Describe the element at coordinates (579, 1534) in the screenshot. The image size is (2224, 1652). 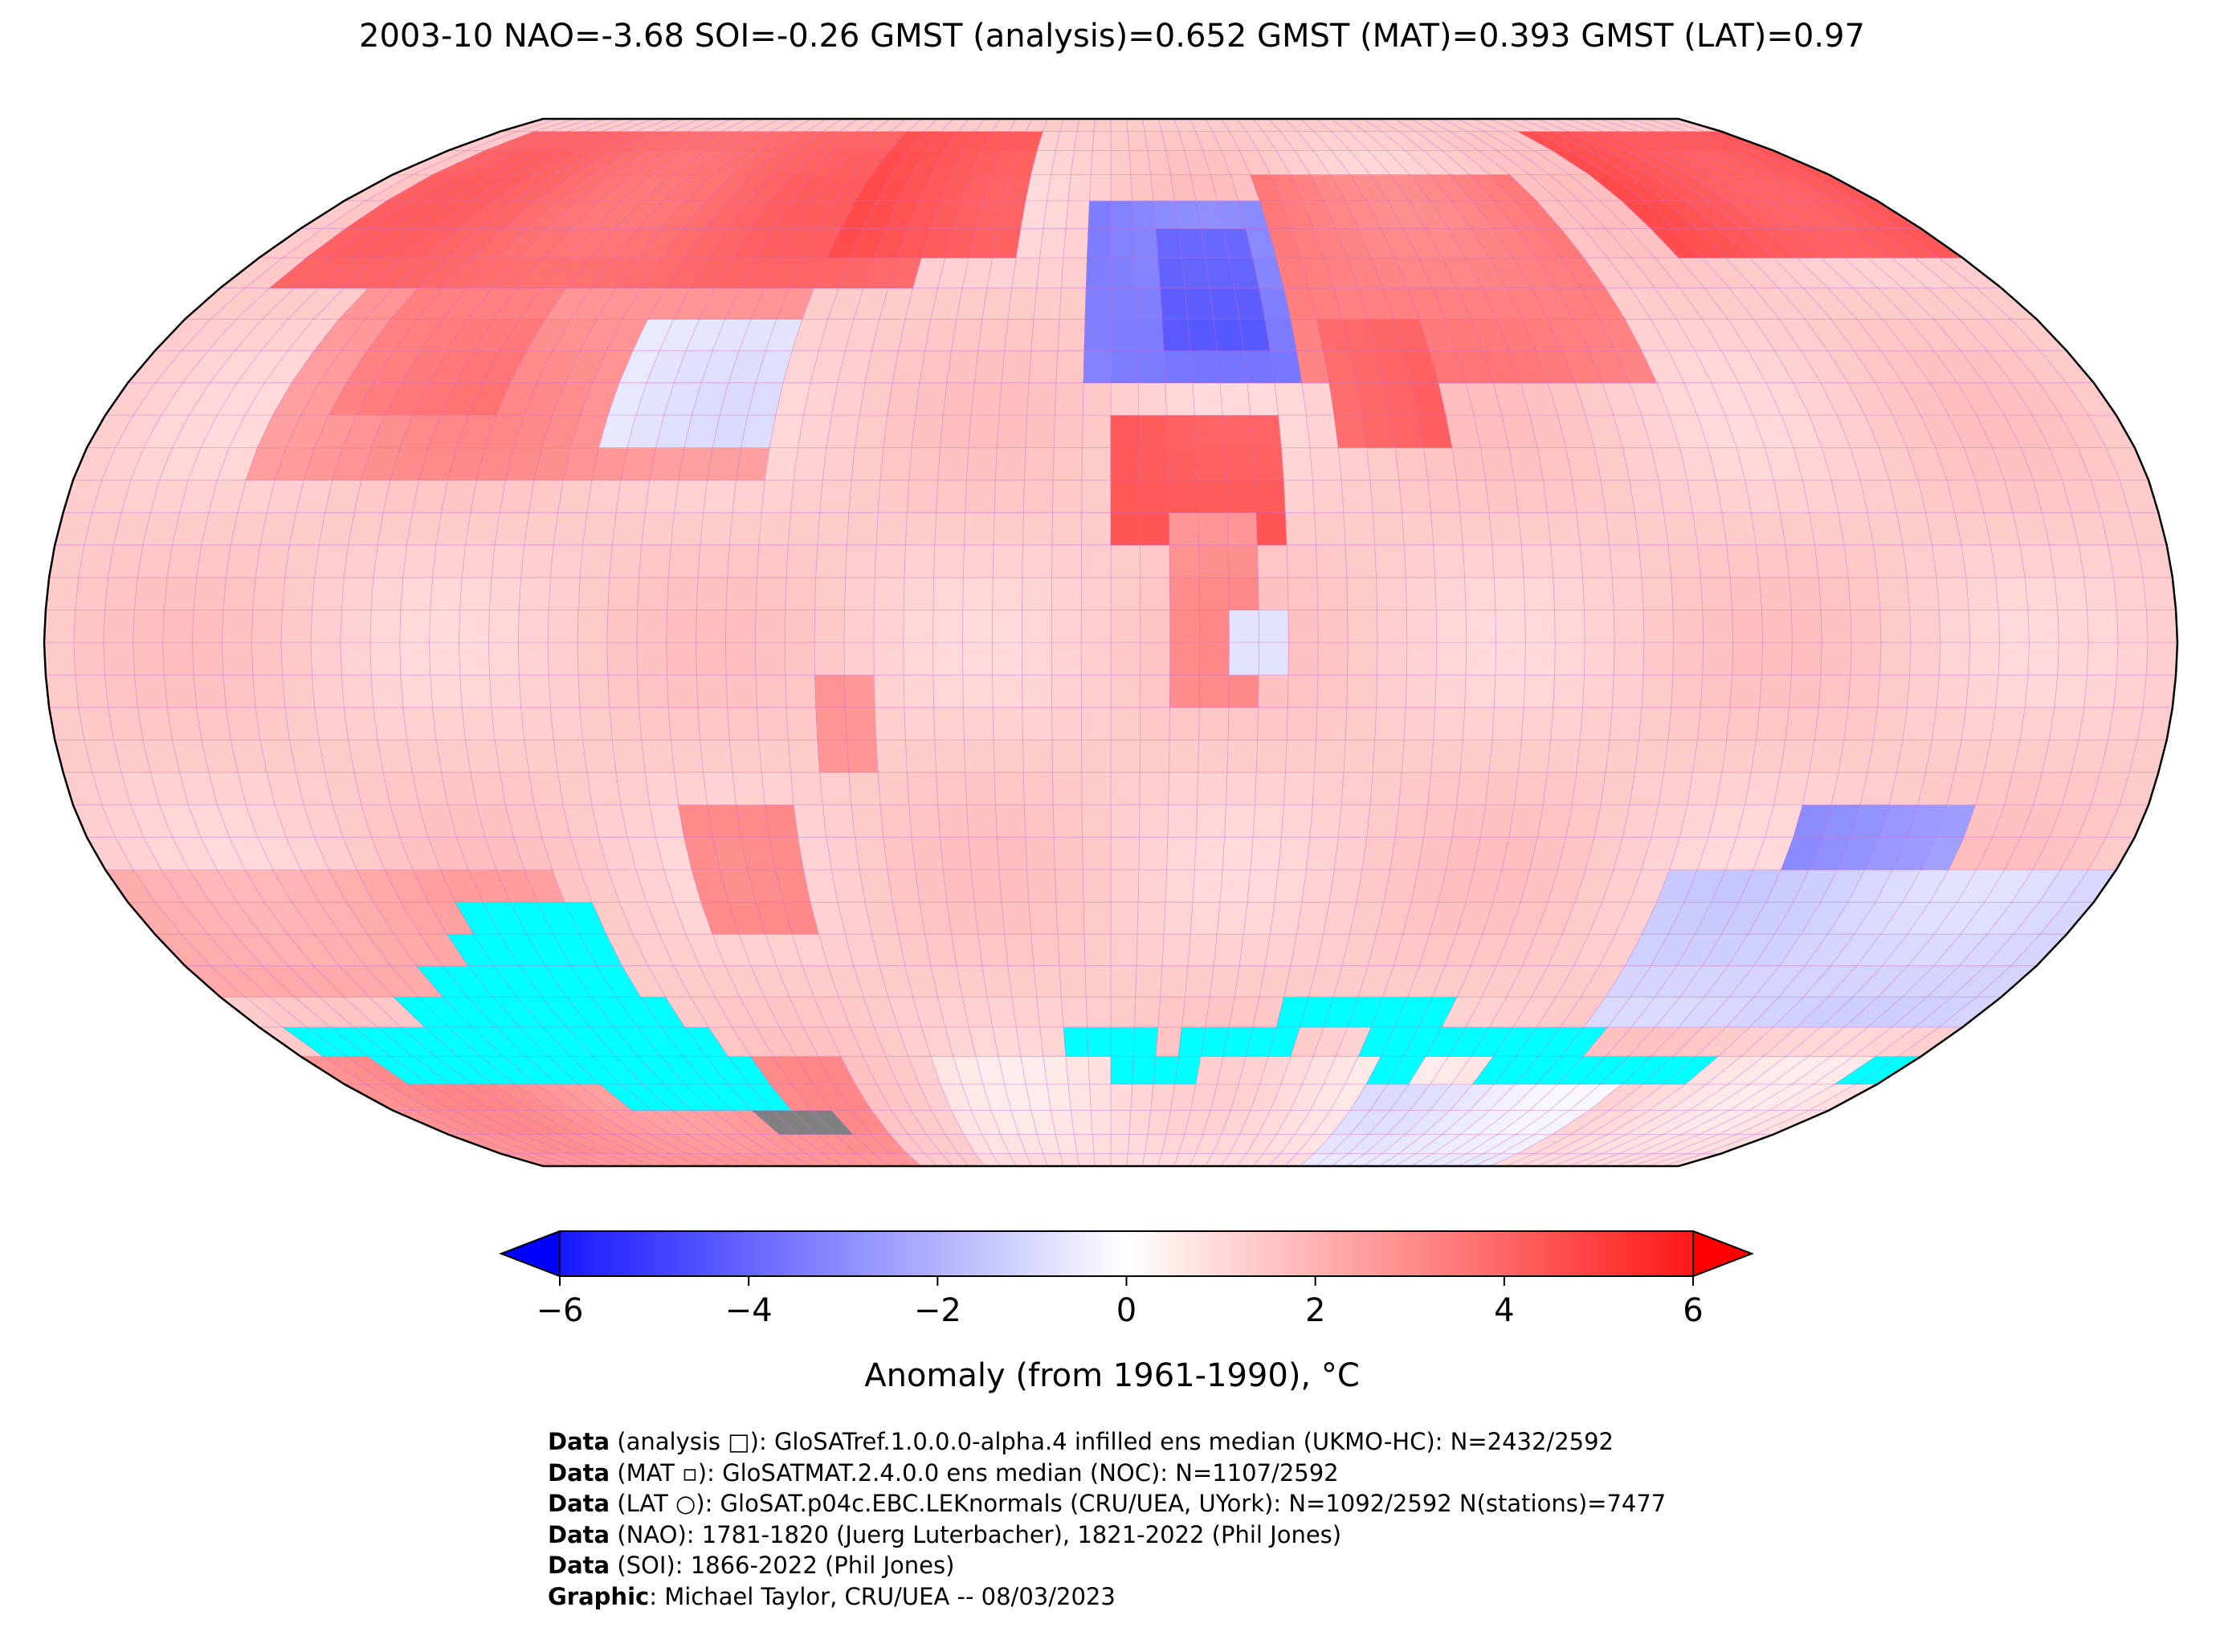
I see `credit-label: Data` at that location.